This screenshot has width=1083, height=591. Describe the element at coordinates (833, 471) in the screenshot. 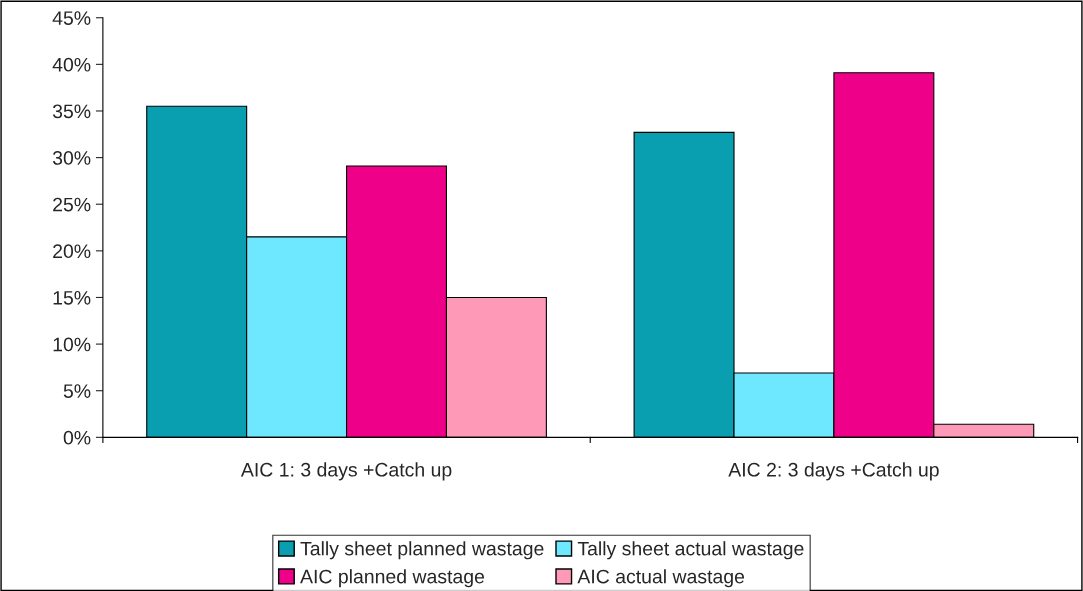

I see `x-tick-label: AIC 2: 3 days +Catch up` at that location.